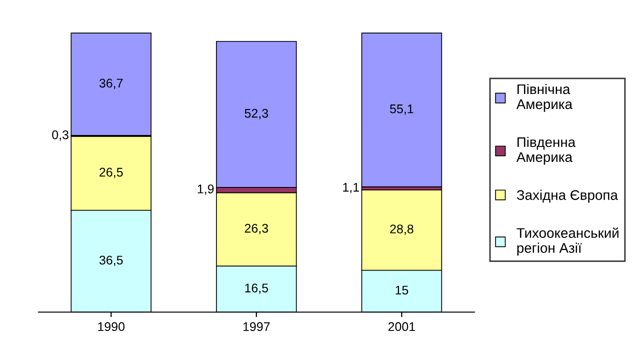 This screenshot has height=343, width=641. I want to click on data-label: 36,5, so click(111, 261).